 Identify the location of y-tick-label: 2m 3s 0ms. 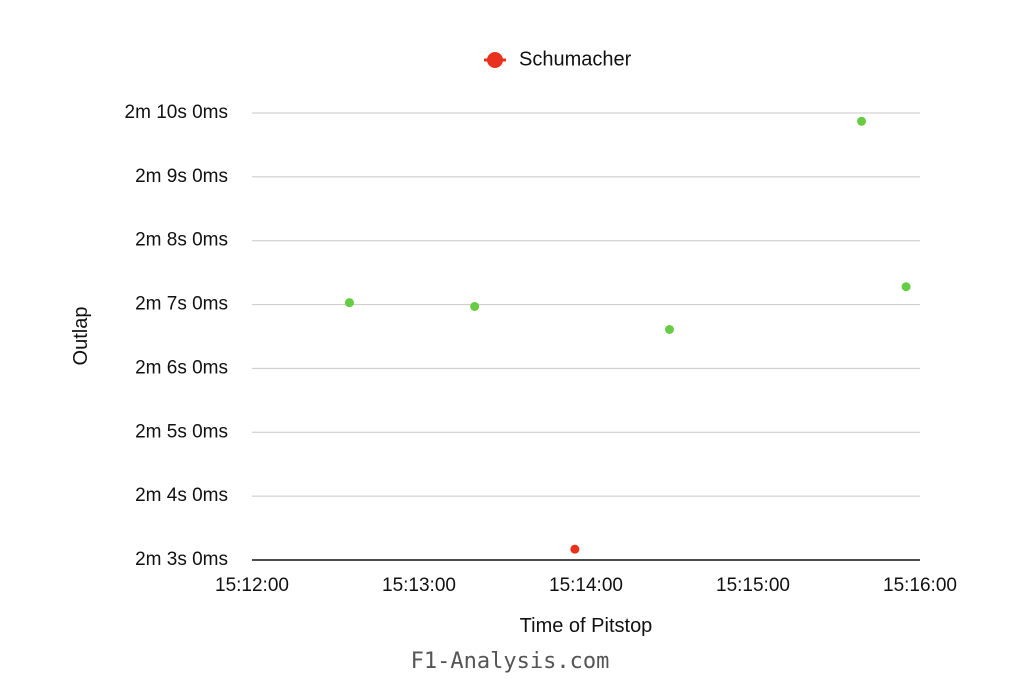
(181, 559).